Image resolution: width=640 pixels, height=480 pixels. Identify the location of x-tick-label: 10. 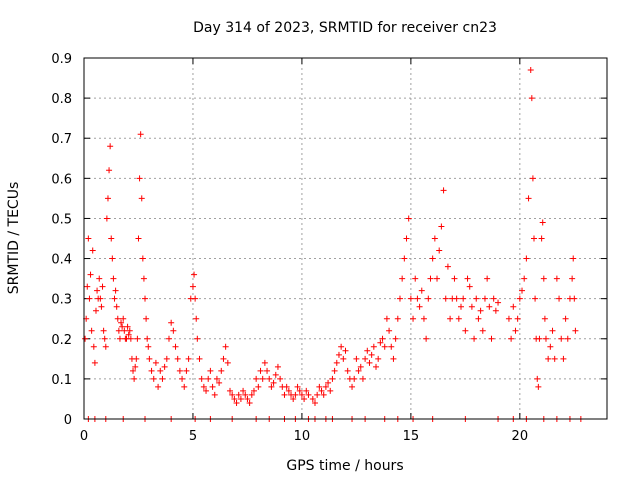
(302, 436).